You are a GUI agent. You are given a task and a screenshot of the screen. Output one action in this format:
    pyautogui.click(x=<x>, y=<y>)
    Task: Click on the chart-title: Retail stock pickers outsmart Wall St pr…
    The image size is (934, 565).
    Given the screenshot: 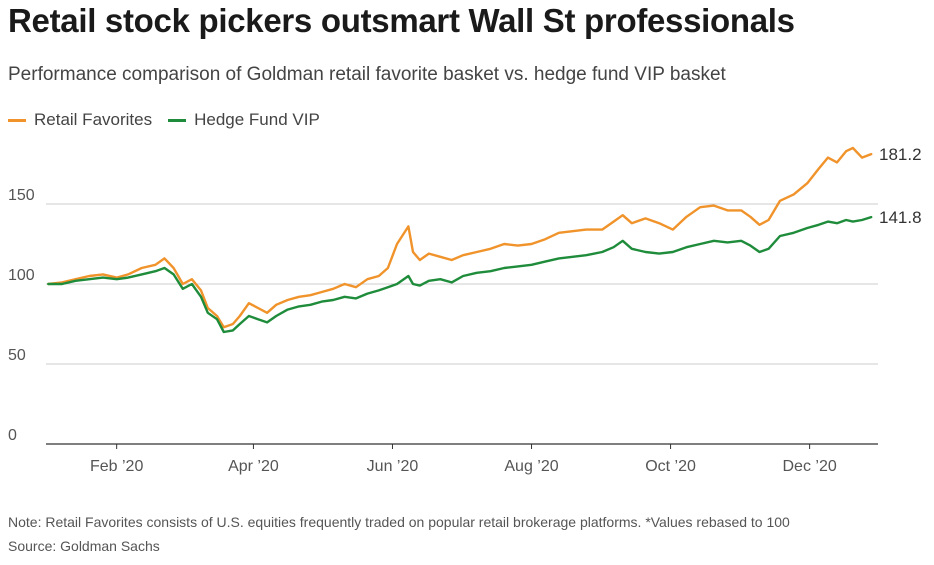 What is the action you would take?
    pyautogui.click(x=401, y=20)
    